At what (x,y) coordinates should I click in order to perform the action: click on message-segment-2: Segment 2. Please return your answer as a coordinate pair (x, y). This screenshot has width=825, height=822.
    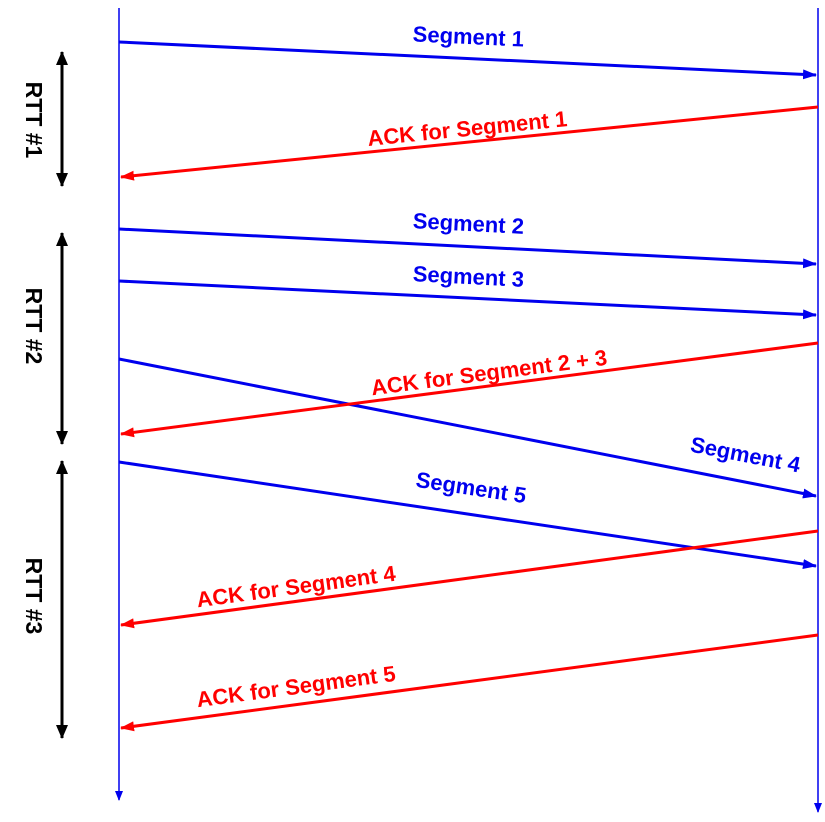
    Looking at the image, I should click on (467, 238).